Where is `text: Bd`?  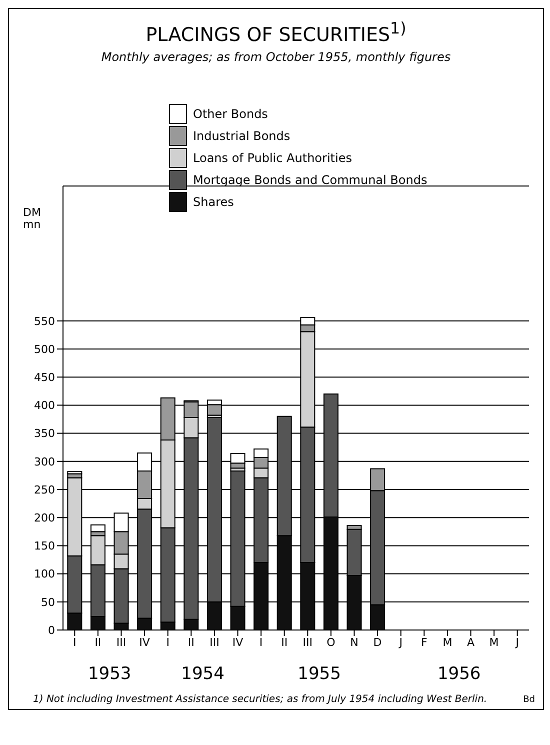
text: Bd is located at coordinates (529, 700).